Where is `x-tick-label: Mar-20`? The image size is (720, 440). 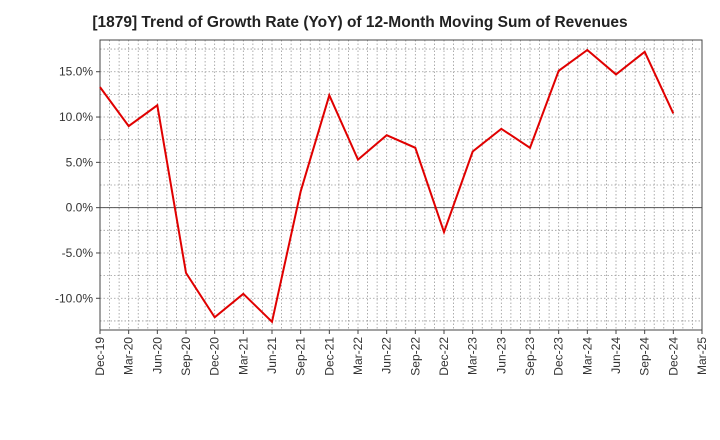
x-tick-label: Mar-20 is located at coordinates (129, 356).